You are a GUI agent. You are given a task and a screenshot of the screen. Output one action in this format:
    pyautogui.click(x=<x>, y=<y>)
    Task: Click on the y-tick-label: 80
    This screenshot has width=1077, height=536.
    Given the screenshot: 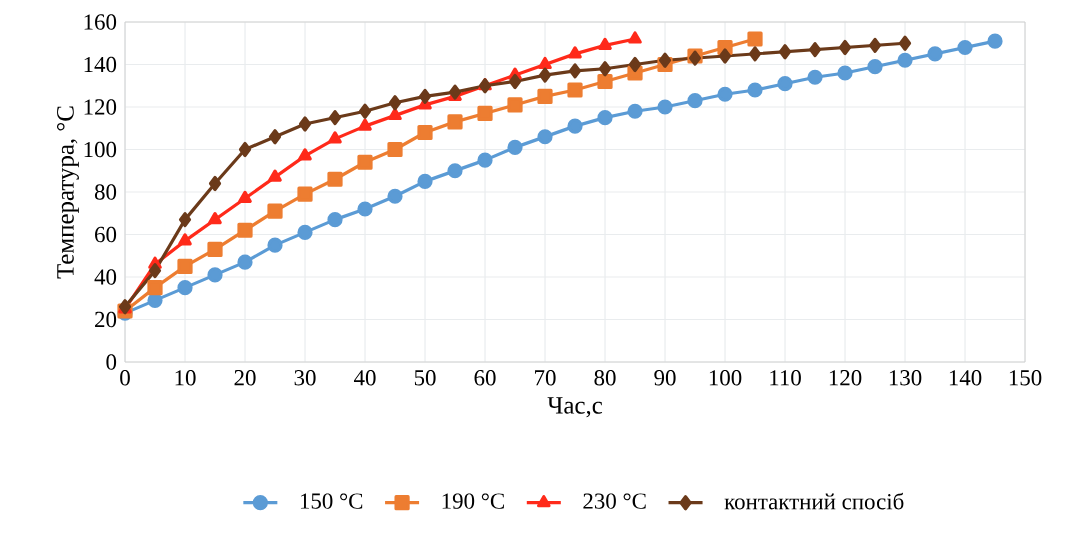 What is the action you would take?
    pyautogui.click(x=105, y=192)
    